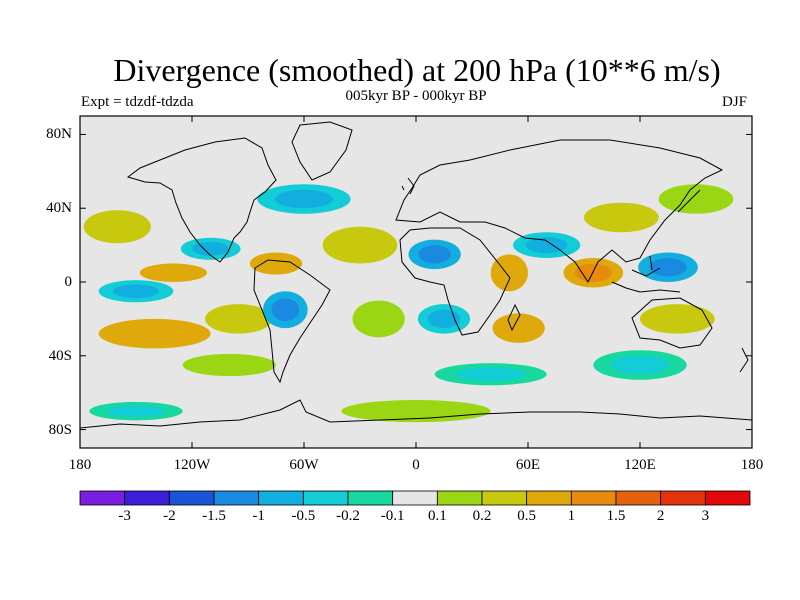 This screenshot has width=800, height=600. I want to click on coastline-eurasia, so click(559, 211).